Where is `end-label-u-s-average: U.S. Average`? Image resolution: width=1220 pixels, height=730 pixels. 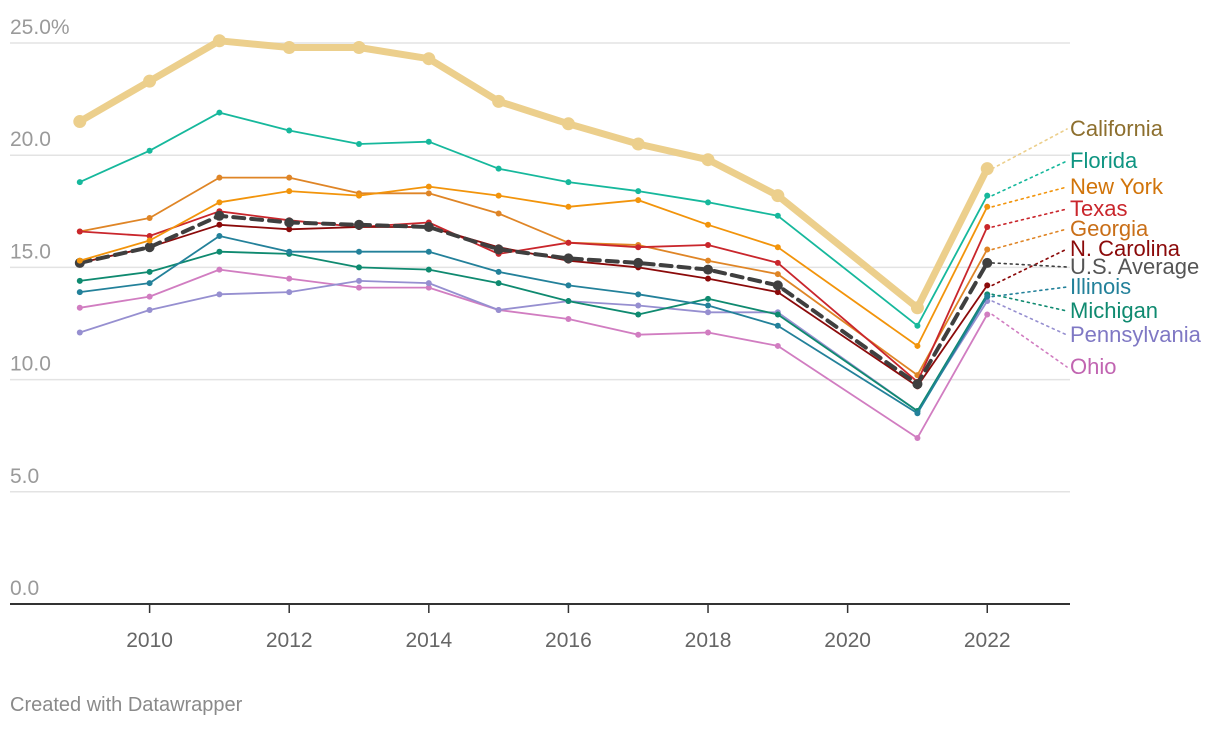
end-label-u-s-average: U.S. Average is located at coordinates (1134, 266).